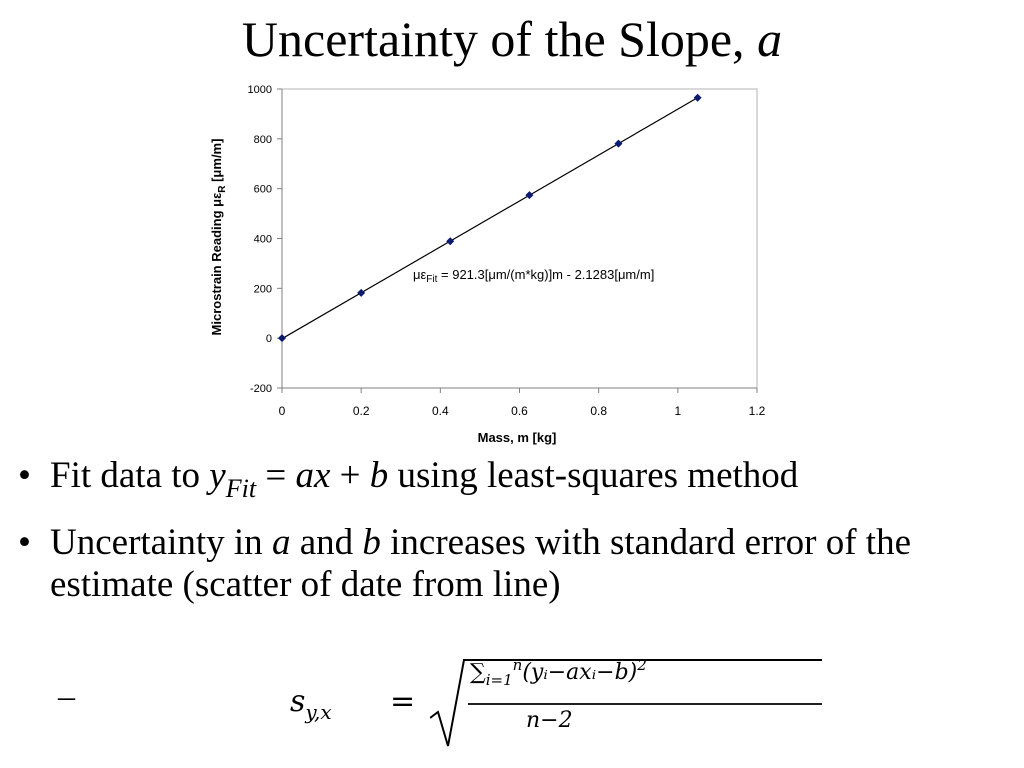 This screenshot has height=768, width=1024. What do you see at coordinates (263, 240) in the screenshot?
I see `y-tick-label: 400` at bounding box center [263, 240].